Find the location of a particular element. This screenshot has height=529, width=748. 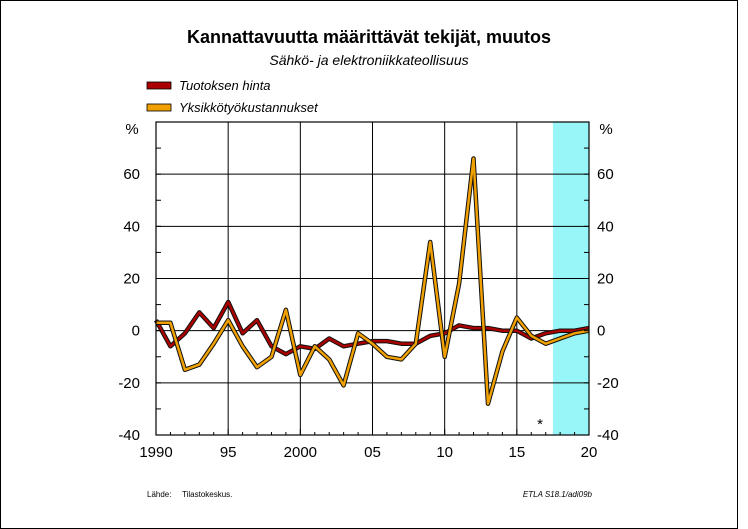

y-unit-left: % is located at coordinates (131, 129).